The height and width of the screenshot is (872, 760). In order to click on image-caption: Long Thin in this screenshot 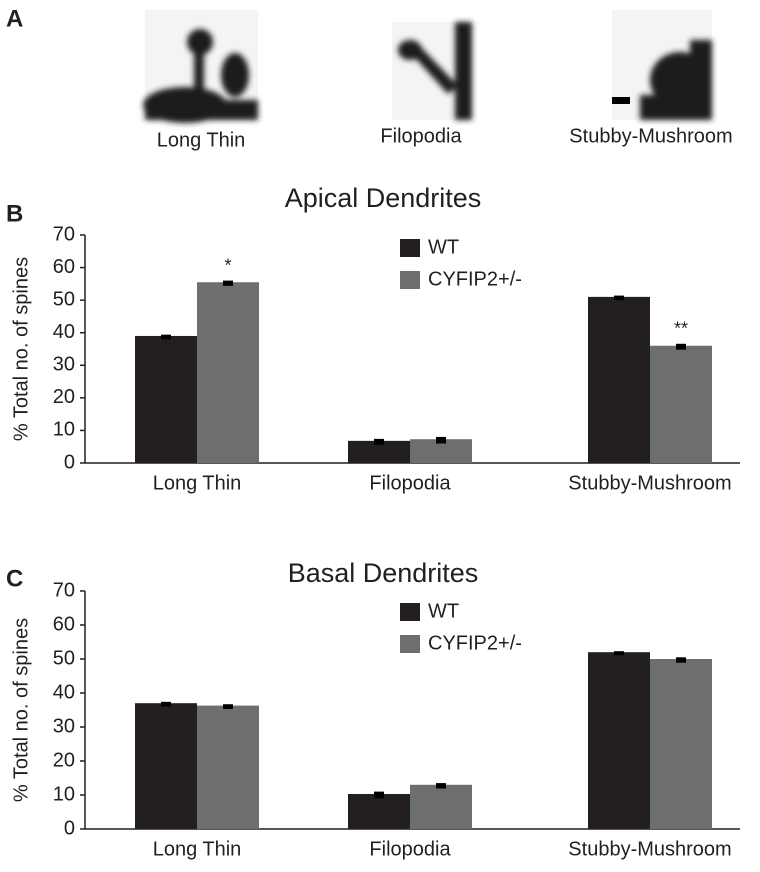, I will do `click(201, 140)`.